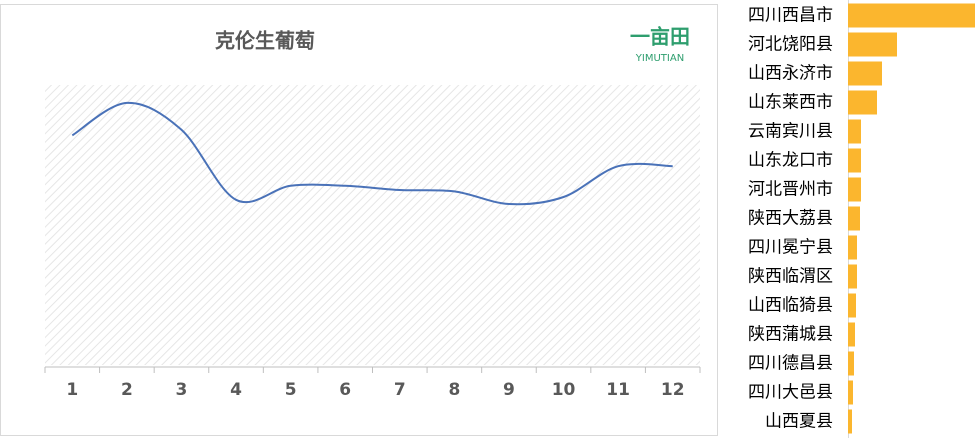 The height and width of the screenshot is (438, 975). I want to click on y-tick-label: 山东莱西市, so click(790, 103).